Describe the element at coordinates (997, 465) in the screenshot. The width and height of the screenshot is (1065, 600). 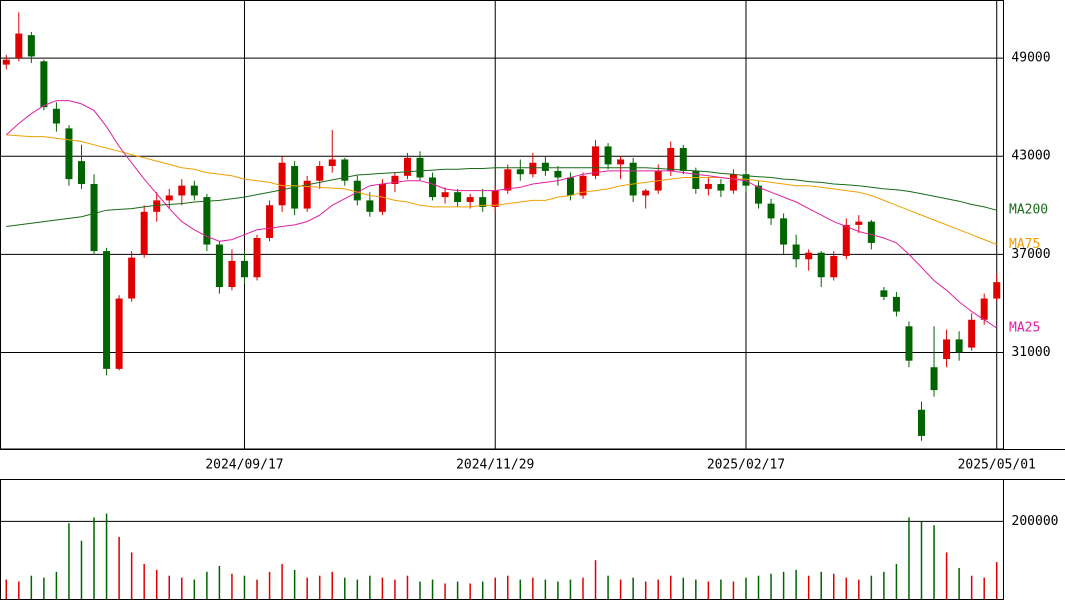
I see `x-tick-label: 2025/05/01` at that location.